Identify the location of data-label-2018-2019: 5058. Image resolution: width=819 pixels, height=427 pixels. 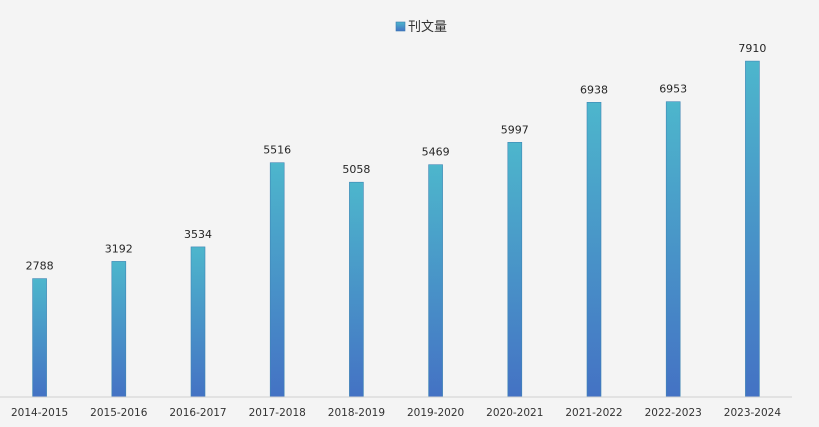
(356, 169).